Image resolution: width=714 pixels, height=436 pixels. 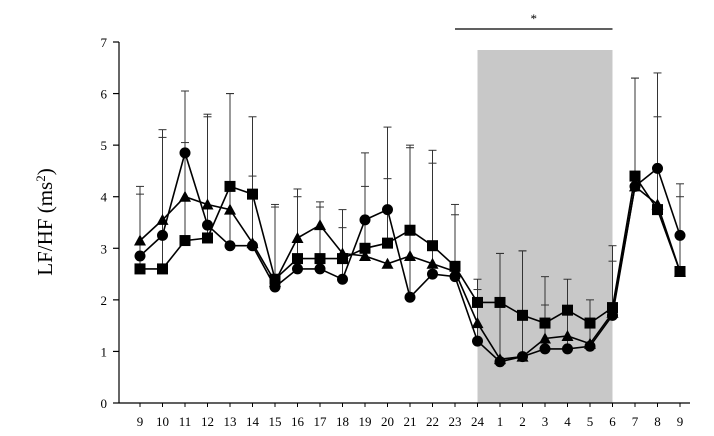 I want to click on y-tick-label: 3, so click(x=104, y=248).